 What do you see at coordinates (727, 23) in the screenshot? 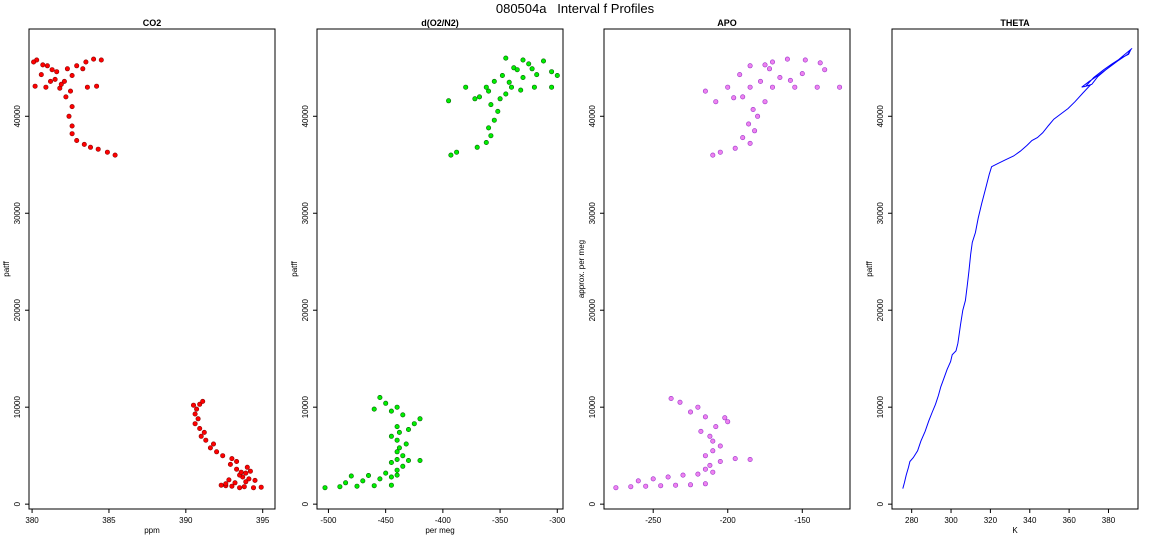
I see `panel-title: APO` at bounding box center [727, 23].